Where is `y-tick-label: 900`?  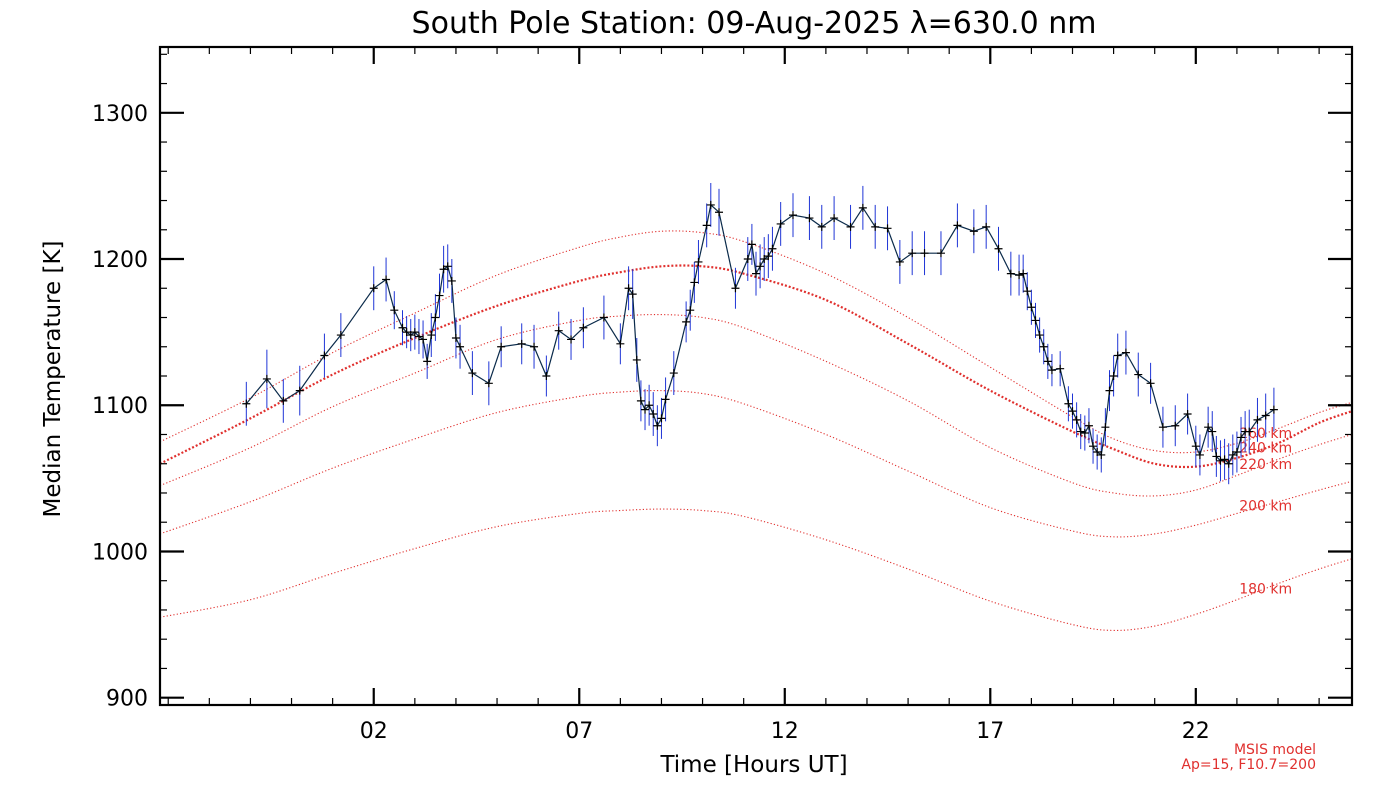
y-tick-label: 900 is located at coordinates (127, 699).